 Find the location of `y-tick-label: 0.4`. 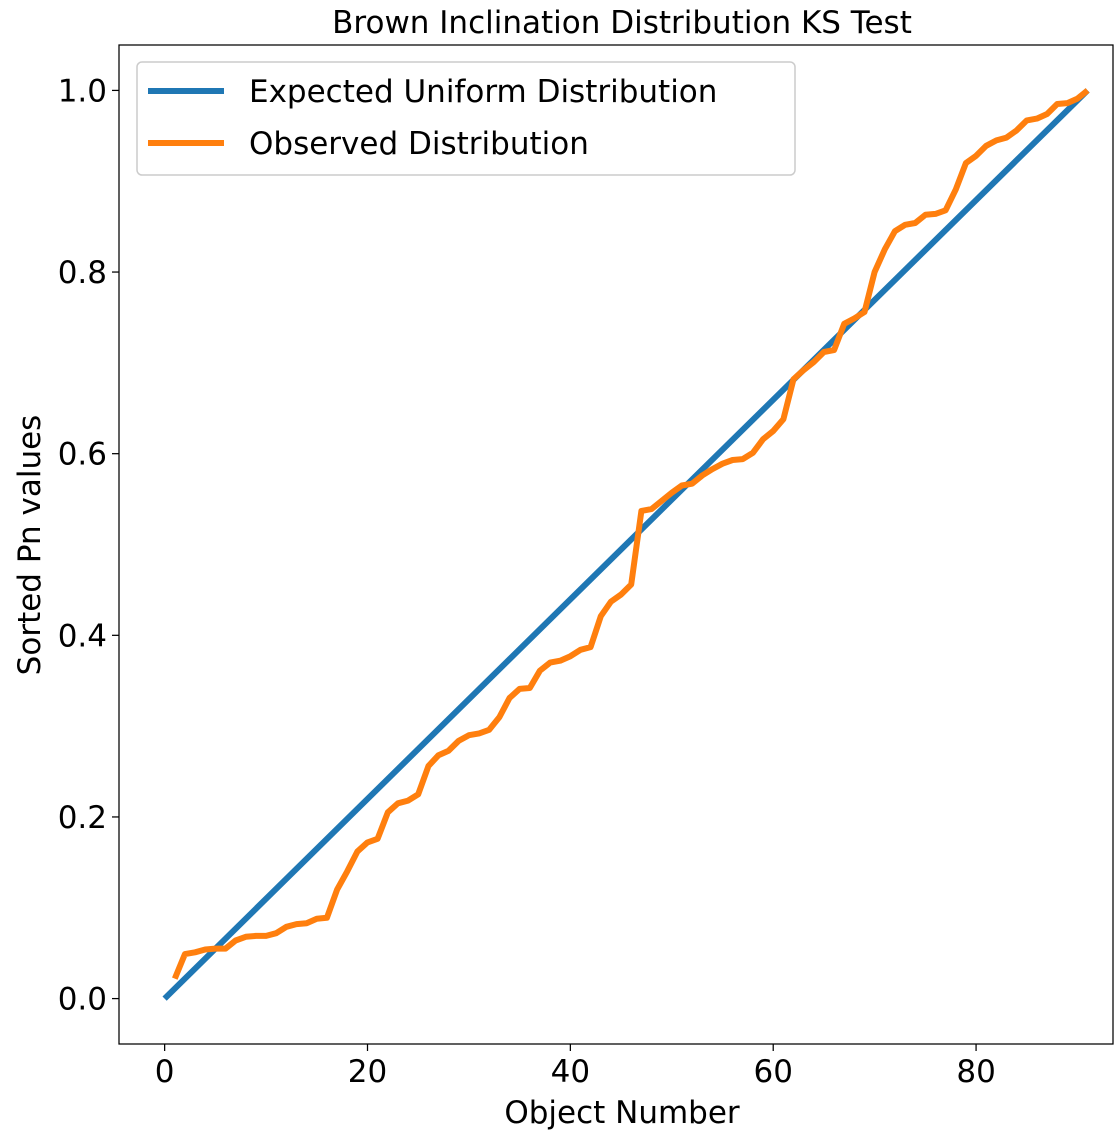

y-tick-label: 0.4 is located at coordinates (82, 636).